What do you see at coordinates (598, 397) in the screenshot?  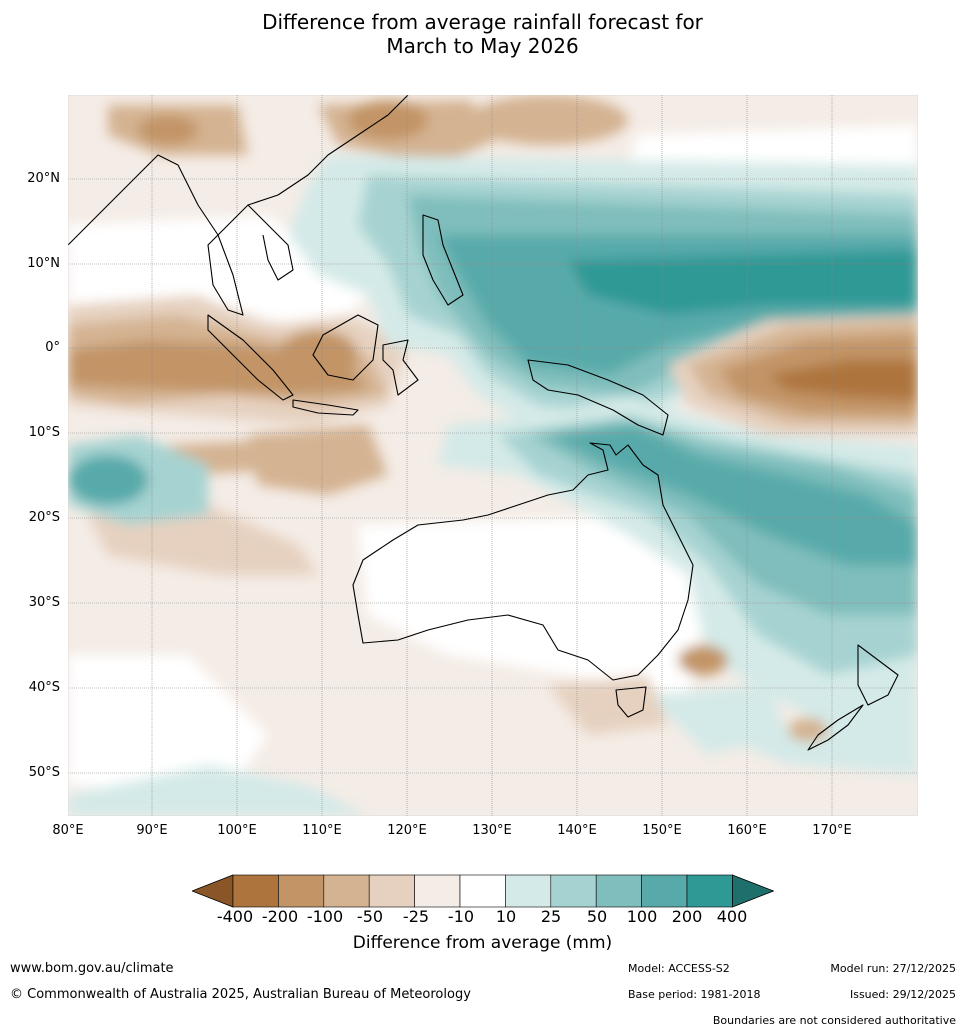 I see `new-guinea-coastline` at bounding box center [598, 397].